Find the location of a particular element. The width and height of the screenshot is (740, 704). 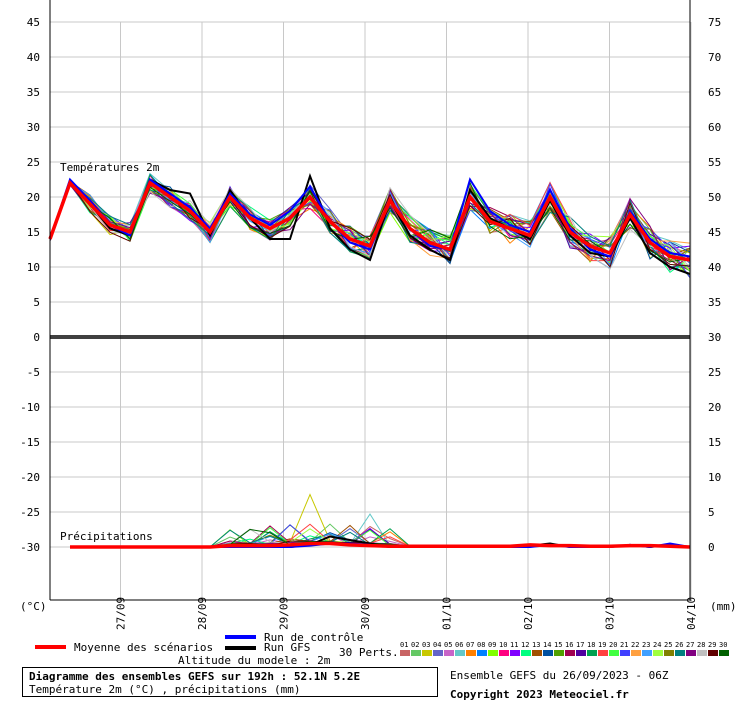

right-tick-label: 20 is located at coordinates (714, 407).